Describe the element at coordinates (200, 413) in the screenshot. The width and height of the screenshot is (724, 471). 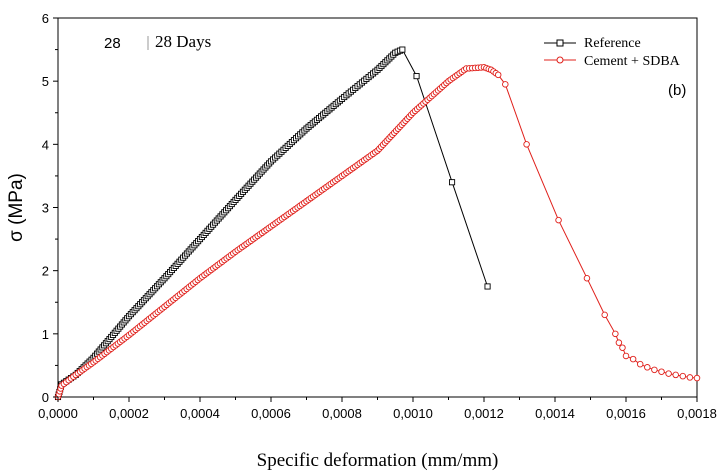
I see `x-tick-label: 0,0004` at that location.